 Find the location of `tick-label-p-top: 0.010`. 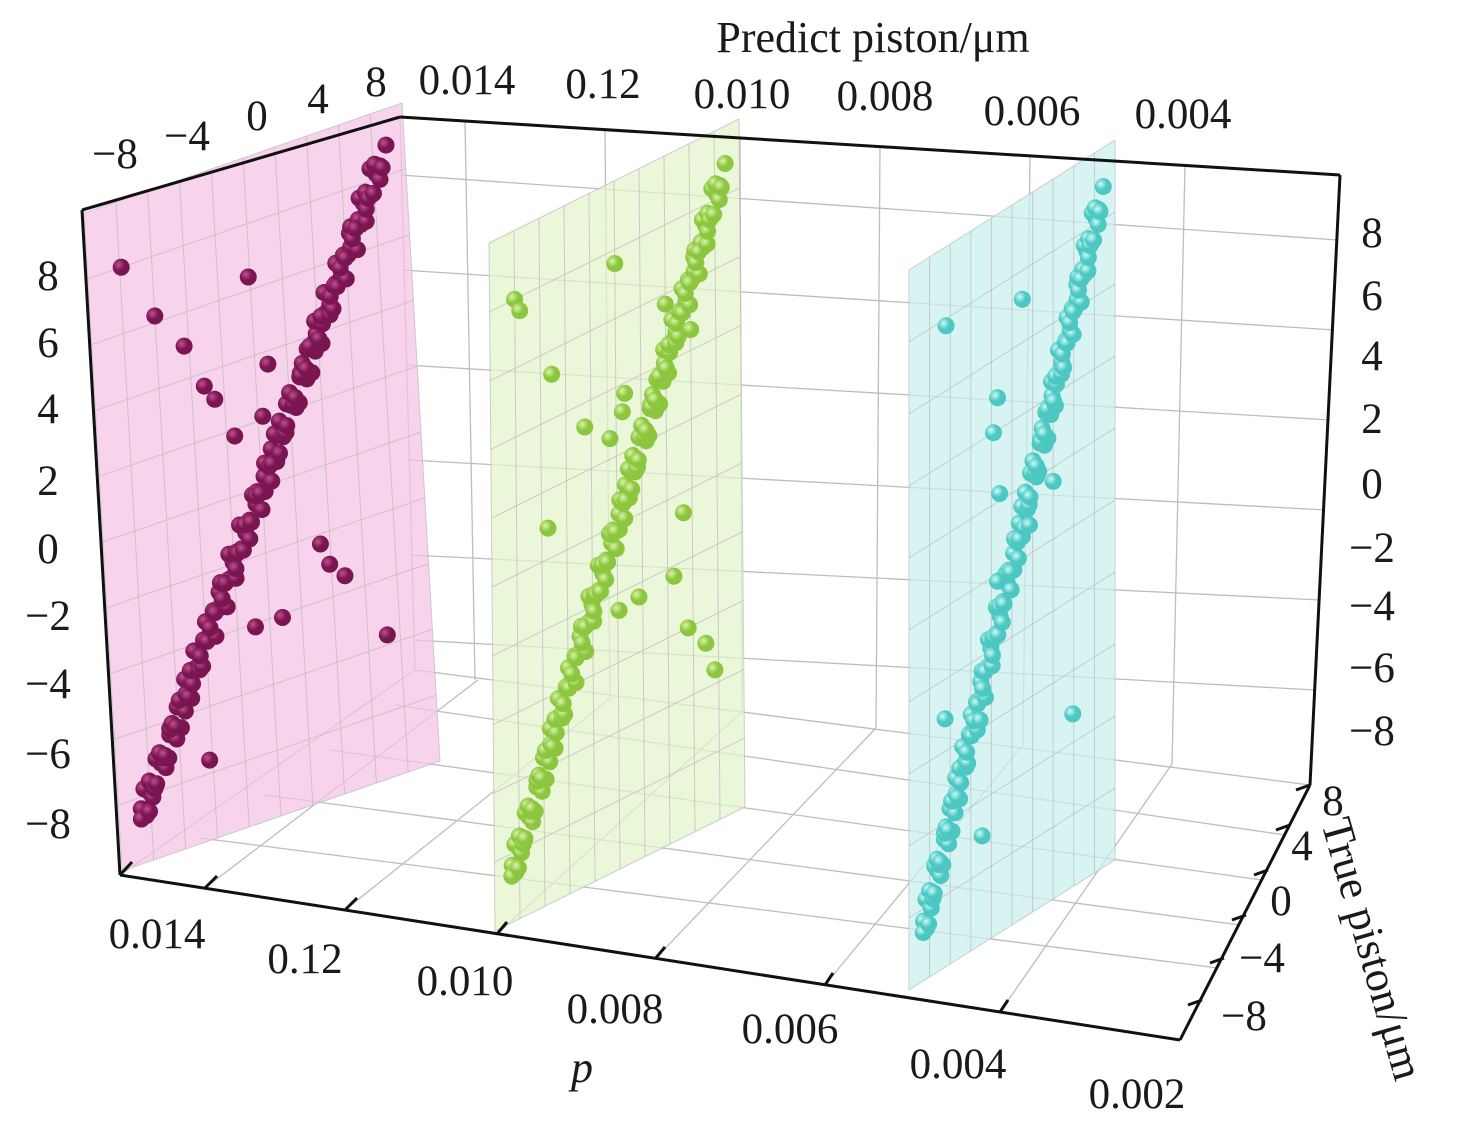

tick-label-p-top: 0.010 is located at coordinates (742, 94).